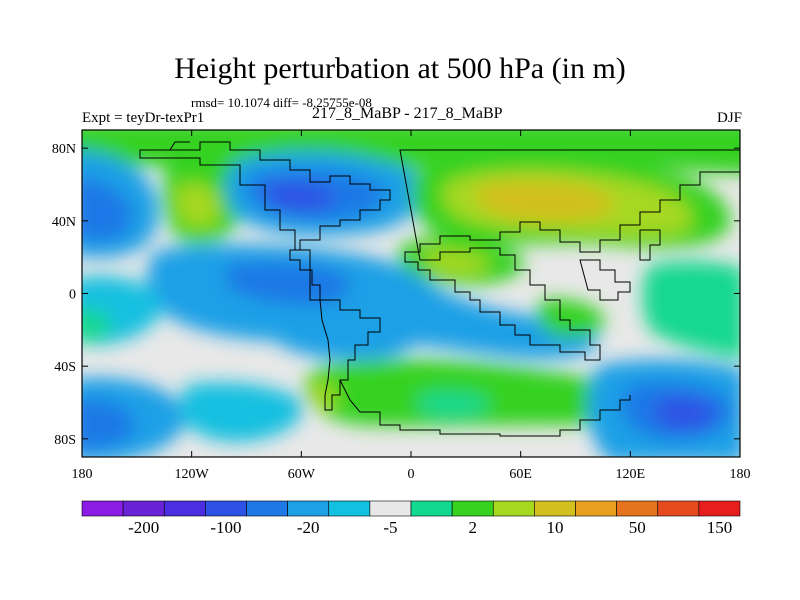 The width and height of the screenshot is (800, 600). What do you see at coordinates (411, 474) in the screenshot?
I see `x-tick-label: 0` at bounding box center [411, 474].